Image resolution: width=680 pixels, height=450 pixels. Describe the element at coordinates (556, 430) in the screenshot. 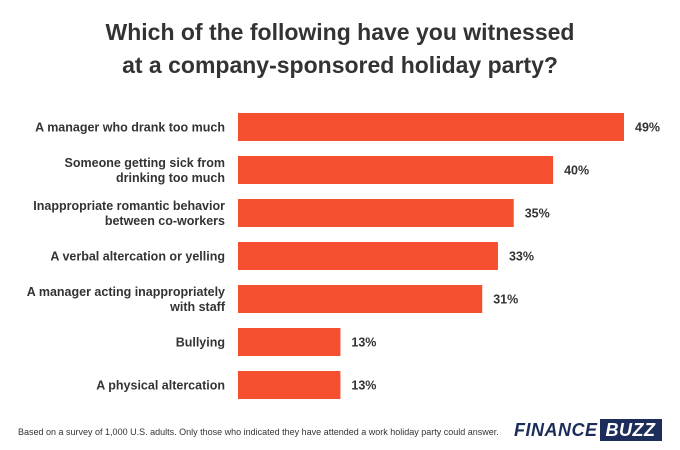

I see `brand-logo-finance: FINANCE` at that location.